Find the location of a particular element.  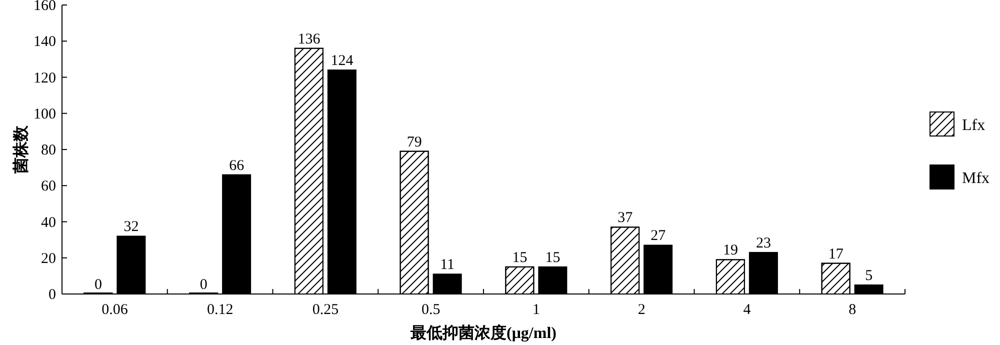

legend-label: Mfx is located at coordinates (976, 178).